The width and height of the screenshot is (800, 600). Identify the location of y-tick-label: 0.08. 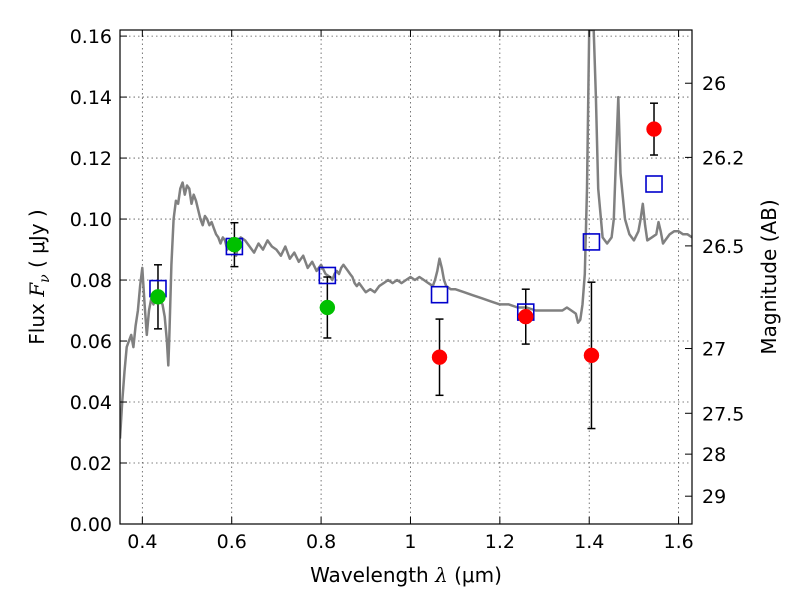
(91, 281).